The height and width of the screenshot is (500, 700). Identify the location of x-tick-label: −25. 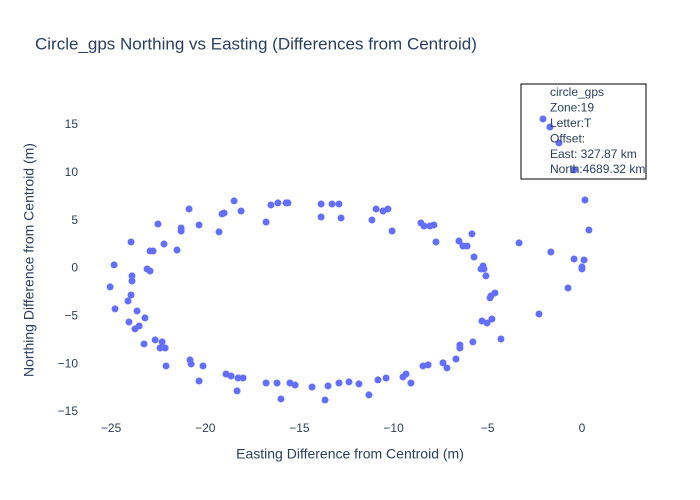
(111, 428).